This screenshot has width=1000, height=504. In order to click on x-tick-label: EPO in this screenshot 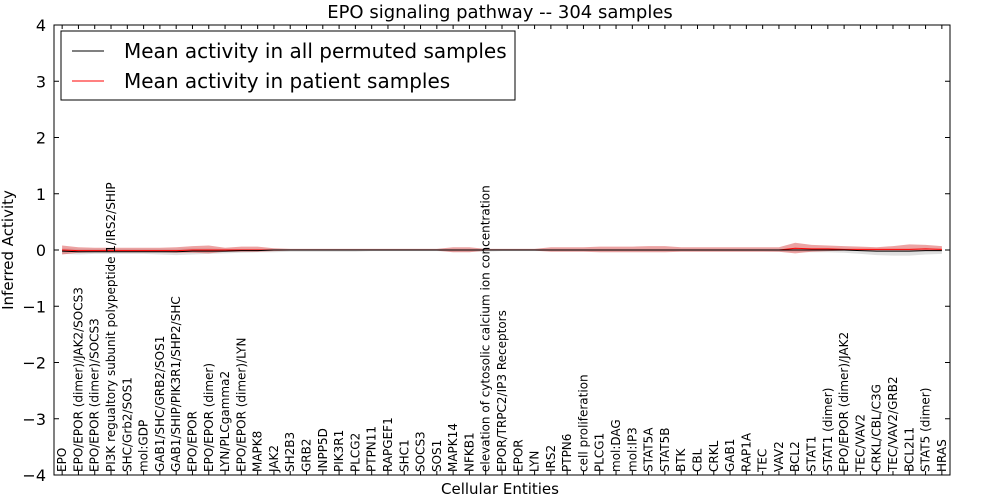, I will do `click(62, 460)`.